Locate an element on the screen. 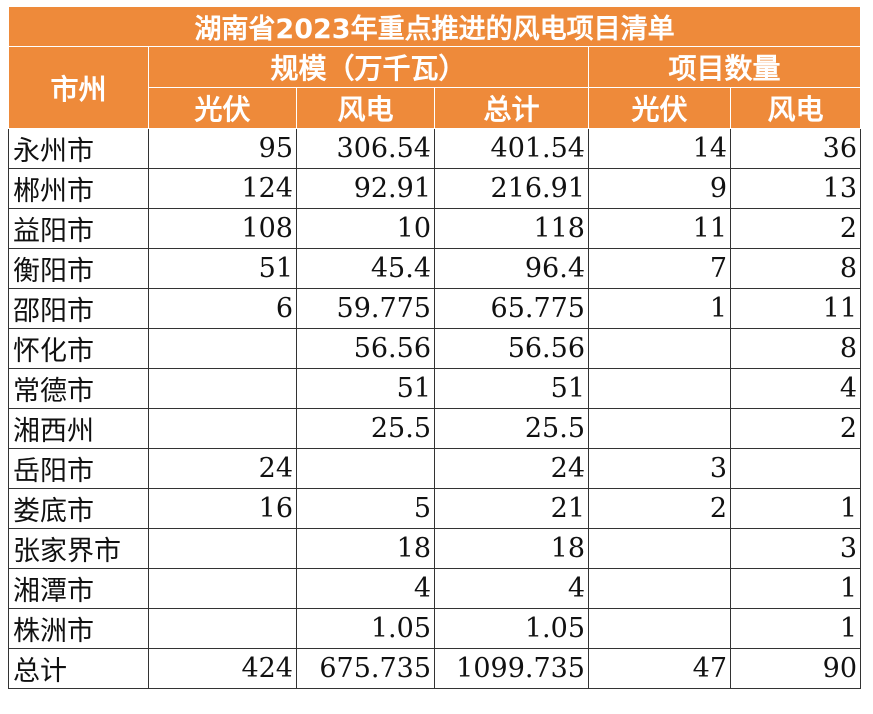 The width and height of the screenshot is (873, 714). cell-total-scale: 216.91 is located at coordinates (511, 188).